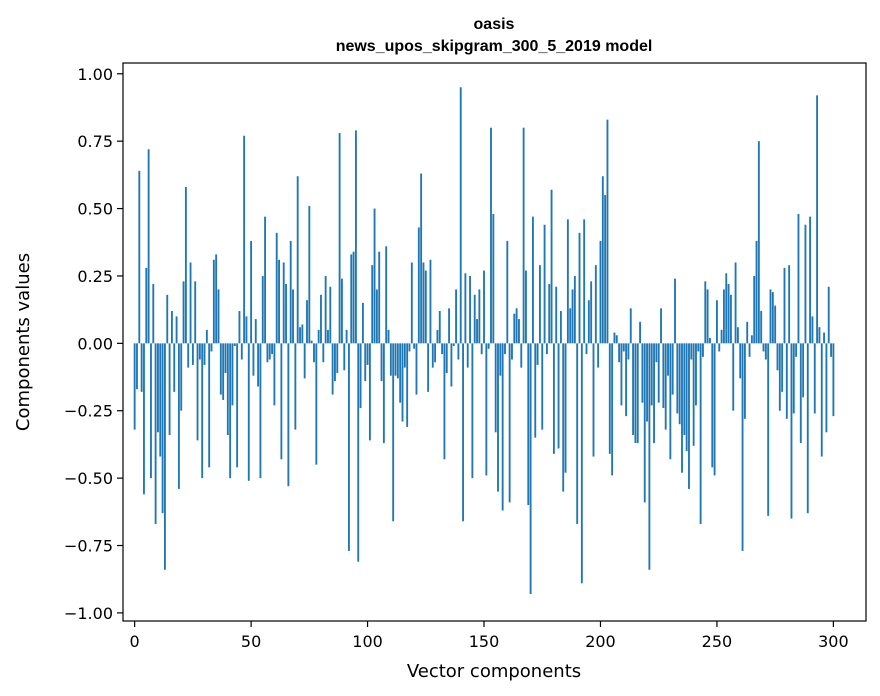 This screenshot has width=880, height=696. I want to click on y-tick-label: −0.50, so click(88, 478).